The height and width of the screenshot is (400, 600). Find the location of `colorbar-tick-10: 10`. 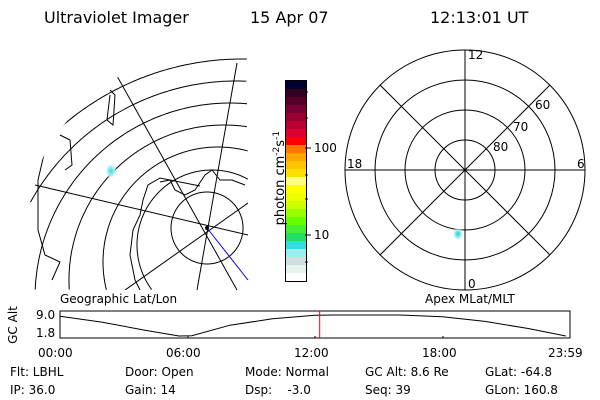

colorbar-tick-10: 10 is located at coordinates (322, 235).